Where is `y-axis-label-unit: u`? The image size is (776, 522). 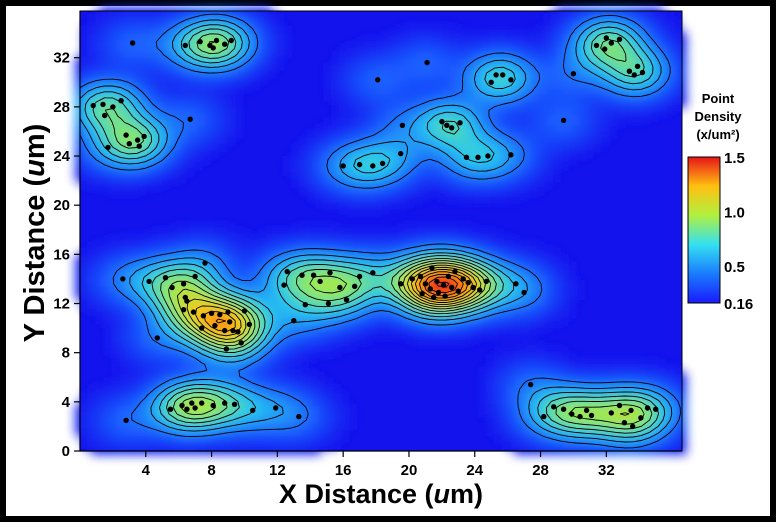 y-axis-label-unit: u is located at coordinates (35, 168).